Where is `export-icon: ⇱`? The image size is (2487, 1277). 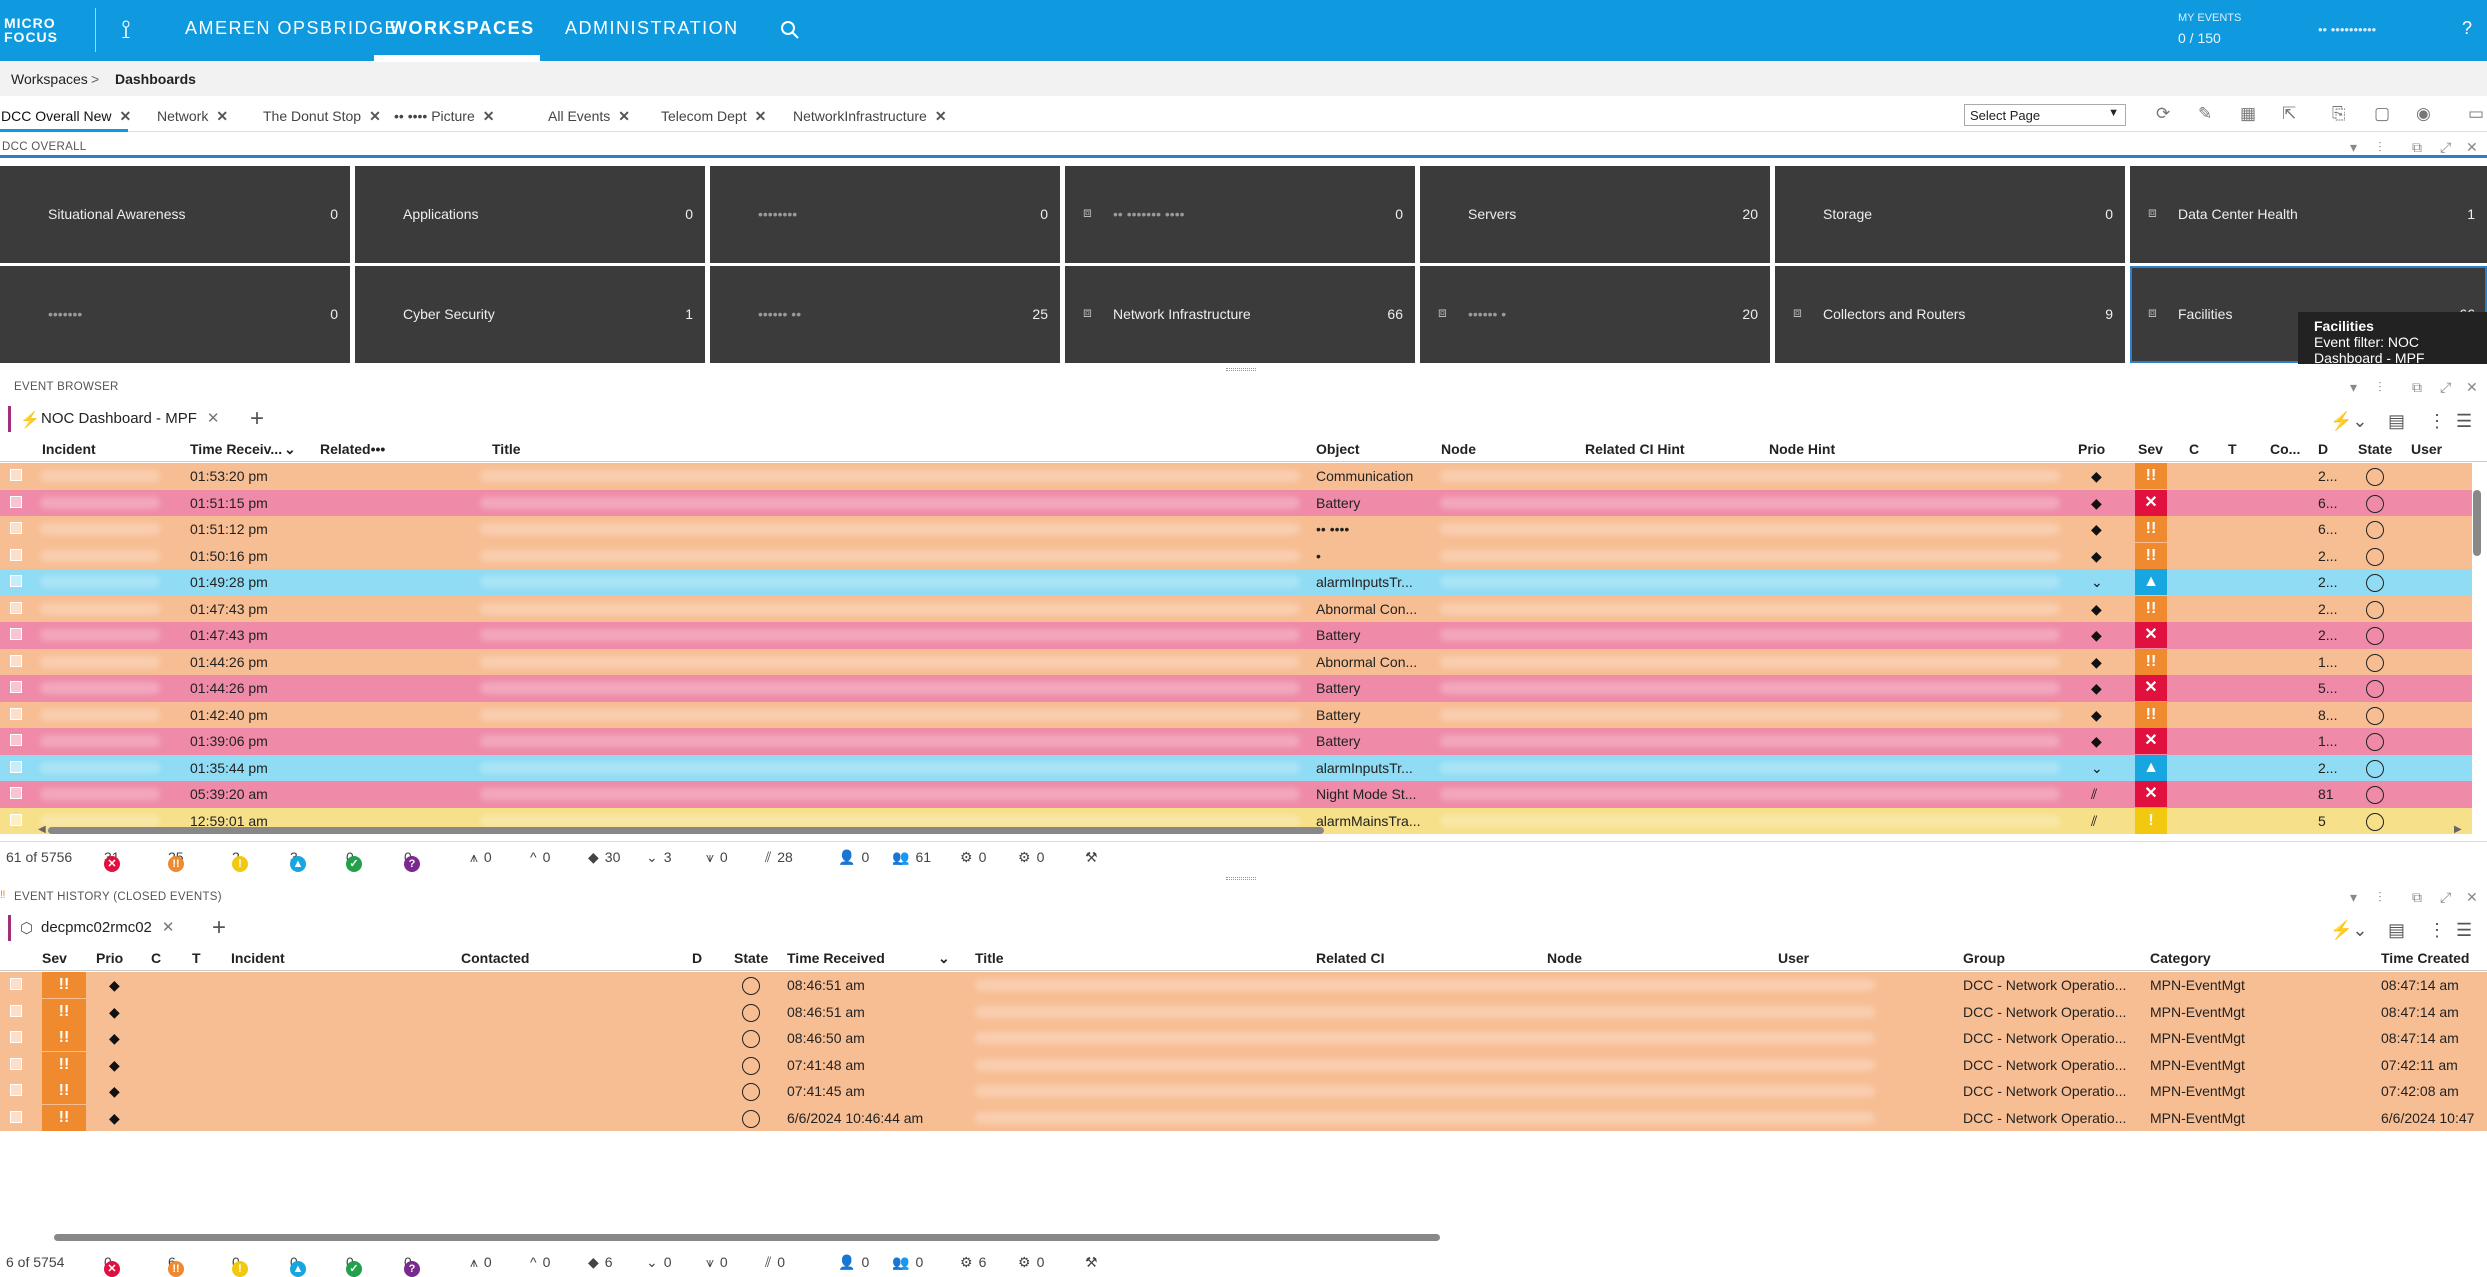
export-icon: ⇱ is located at coordinates (2289, 113).